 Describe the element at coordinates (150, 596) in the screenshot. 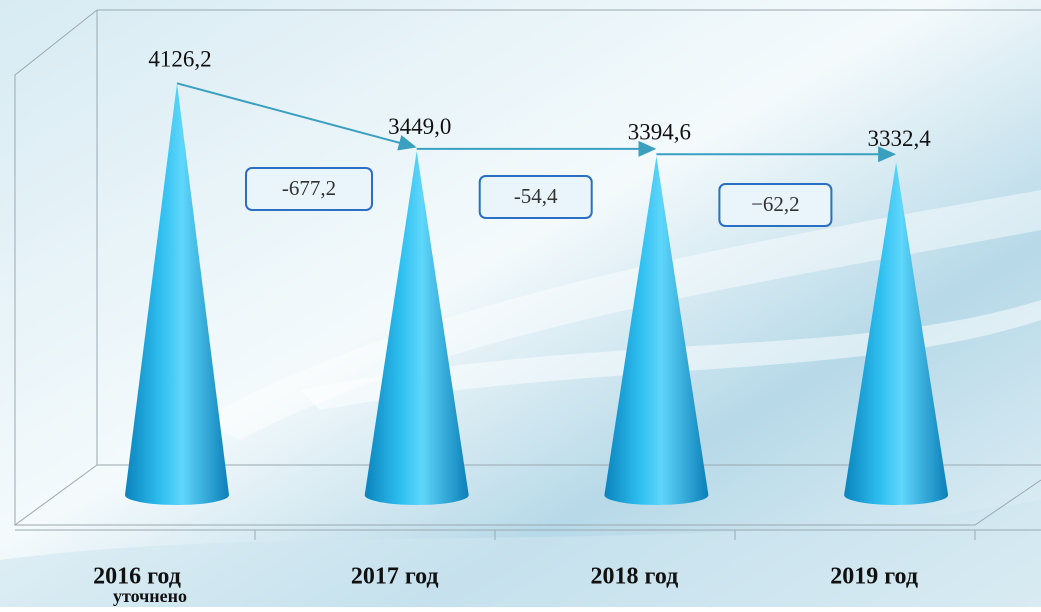

I see `category-note: уточнено` at that location.